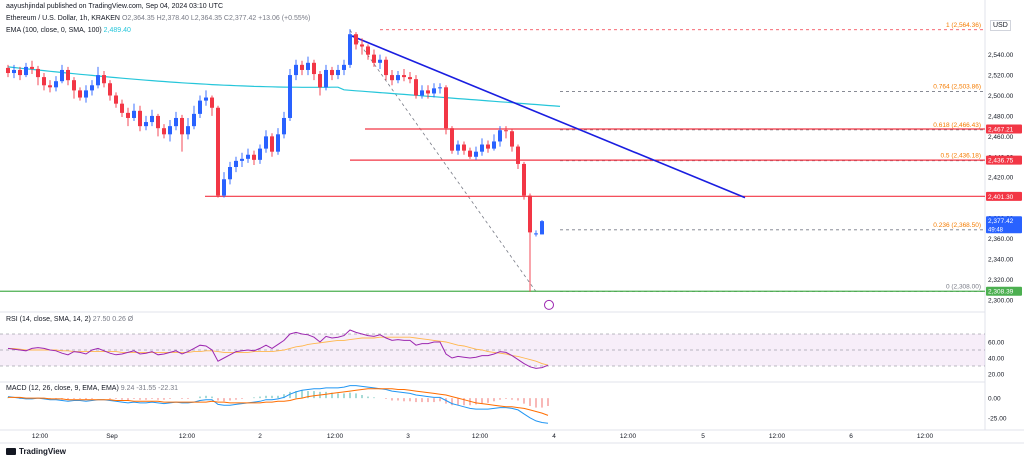 The width and height of the screenshot is (1024, 461). I want to click on time-tick-label: 6, so click(851, 436).